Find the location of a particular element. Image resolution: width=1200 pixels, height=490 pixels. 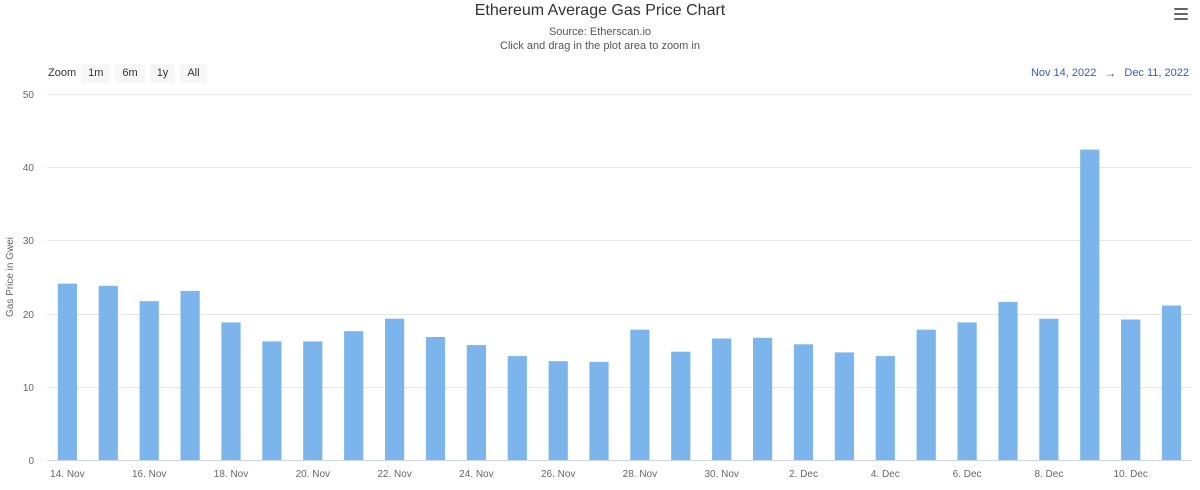

x-tick-label: 16. Nov is located at coordinates (149, 474).